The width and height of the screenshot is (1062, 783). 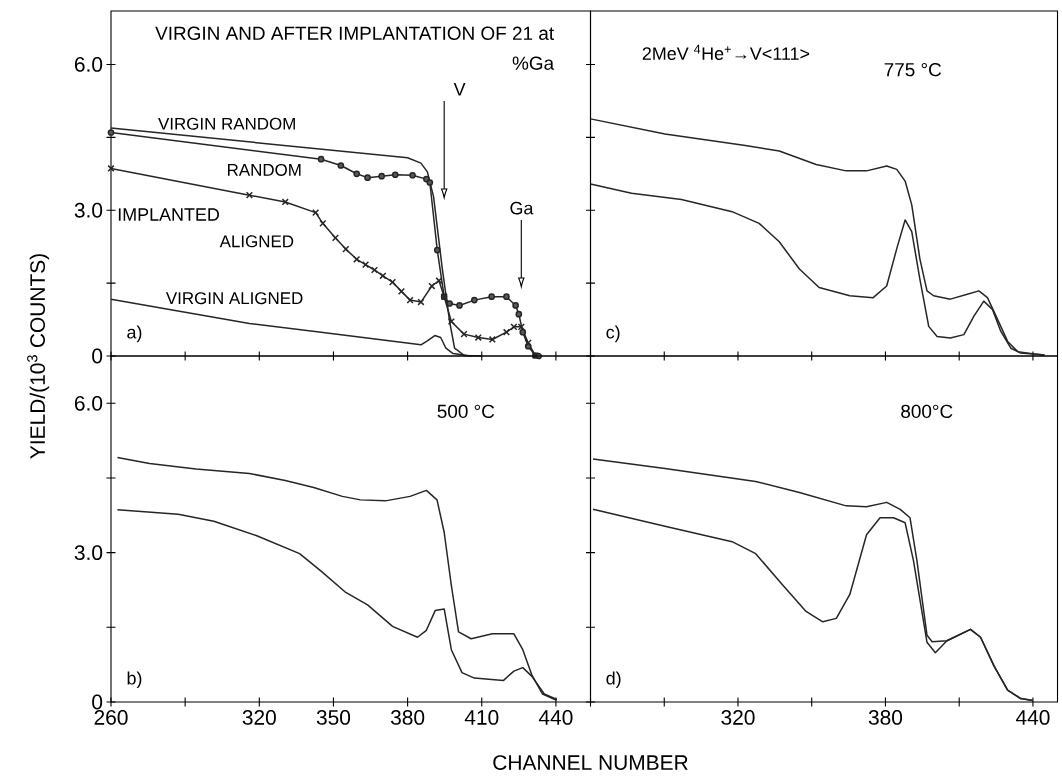 I want to click on text: 800°C, so click(x=927, y=411).